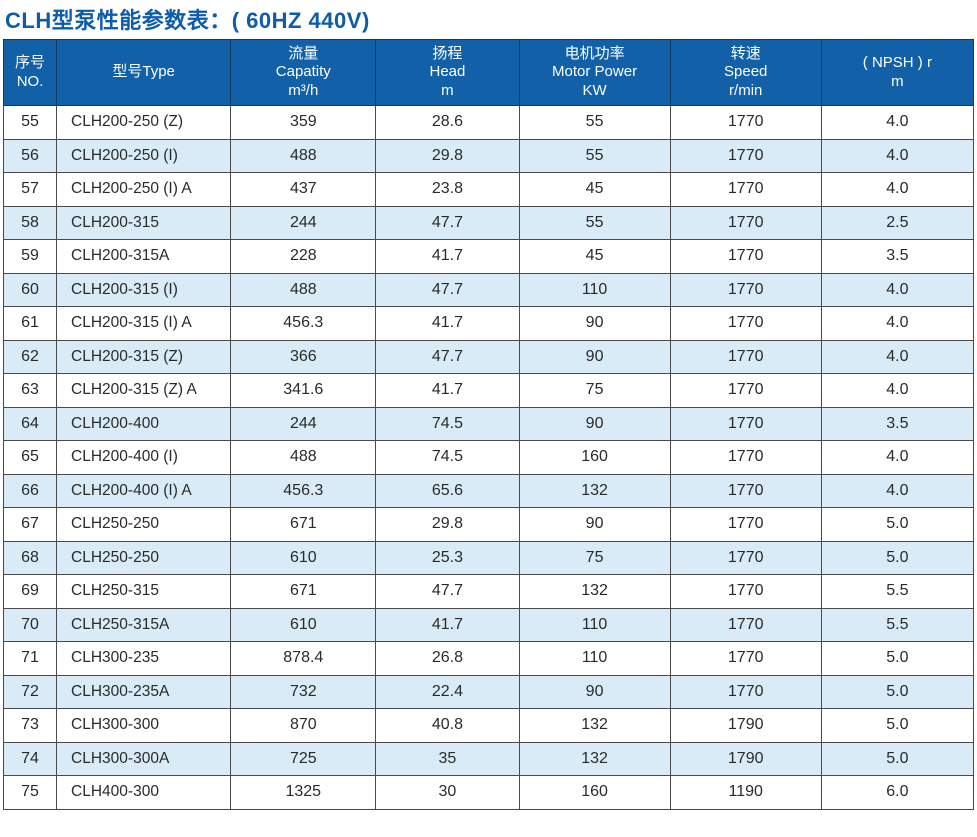 This screenshot has height=837, width=977. Describe the element at coordinates (303, 557) in the screenshot. I see `cell-capacity: 610` at that location.